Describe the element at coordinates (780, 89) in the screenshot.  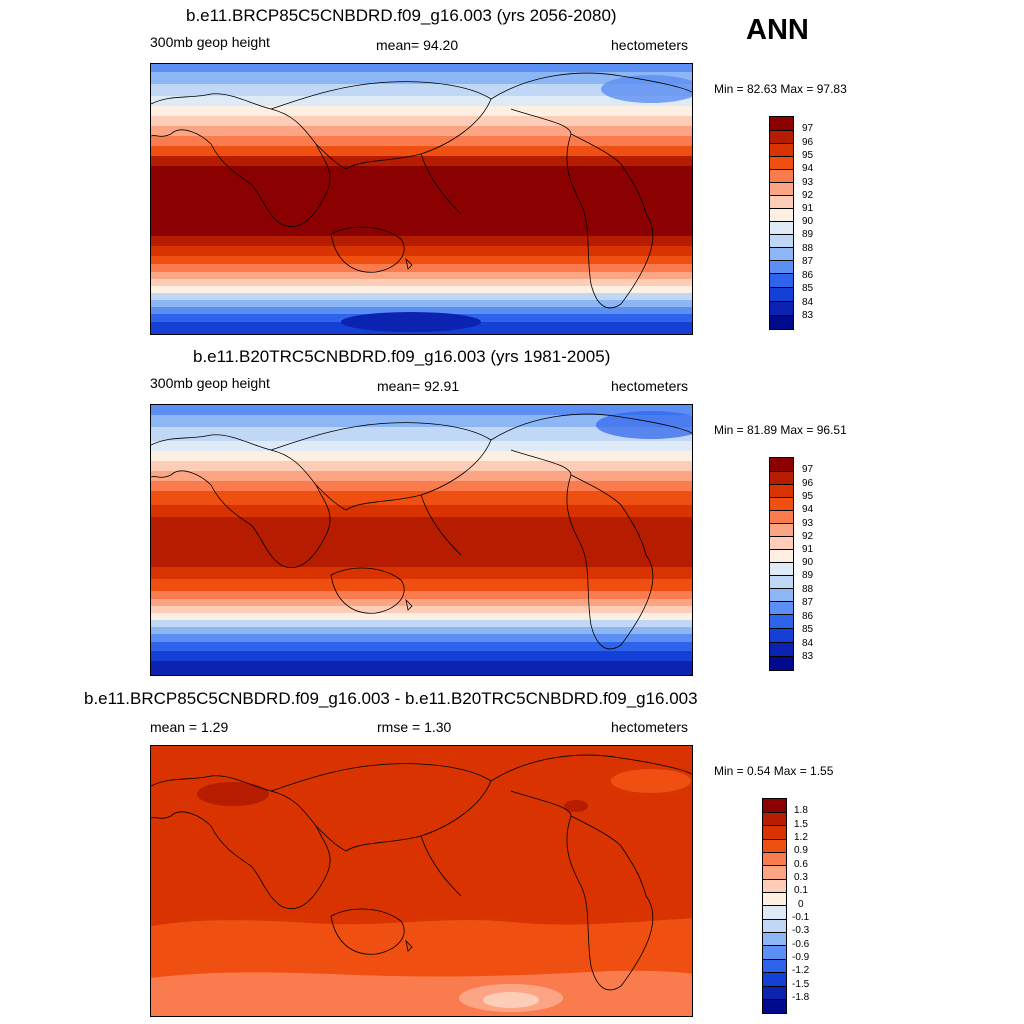
I see `panel1-minmax: Min = 82.63 Max = 97.83` at that location.